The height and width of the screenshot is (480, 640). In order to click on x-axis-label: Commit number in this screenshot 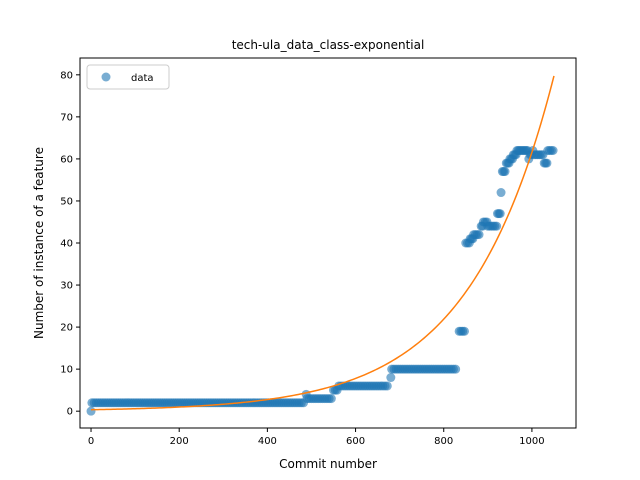, I will do `click(328, 464)`.